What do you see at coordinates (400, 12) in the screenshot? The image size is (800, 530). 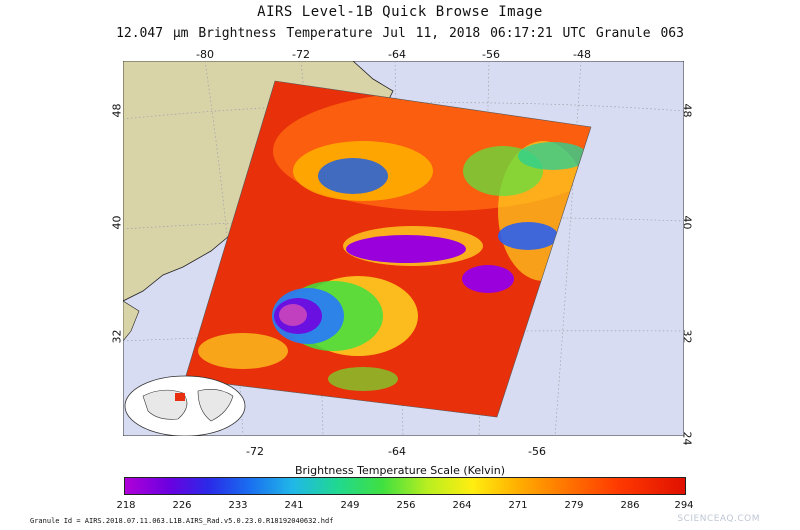 I see `image-title: AIRS Level-1B Quick Browse Image` at bounding box center [400, 12].